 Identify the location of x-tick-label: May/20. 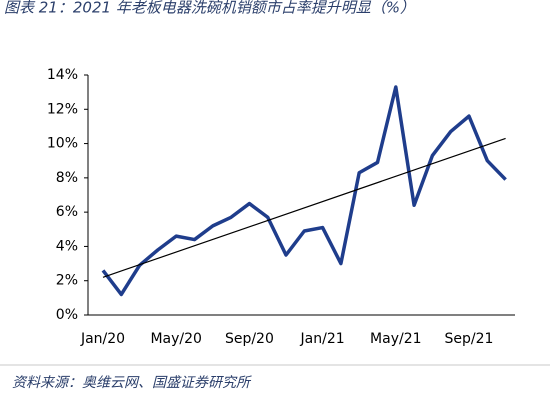
(175, 339).